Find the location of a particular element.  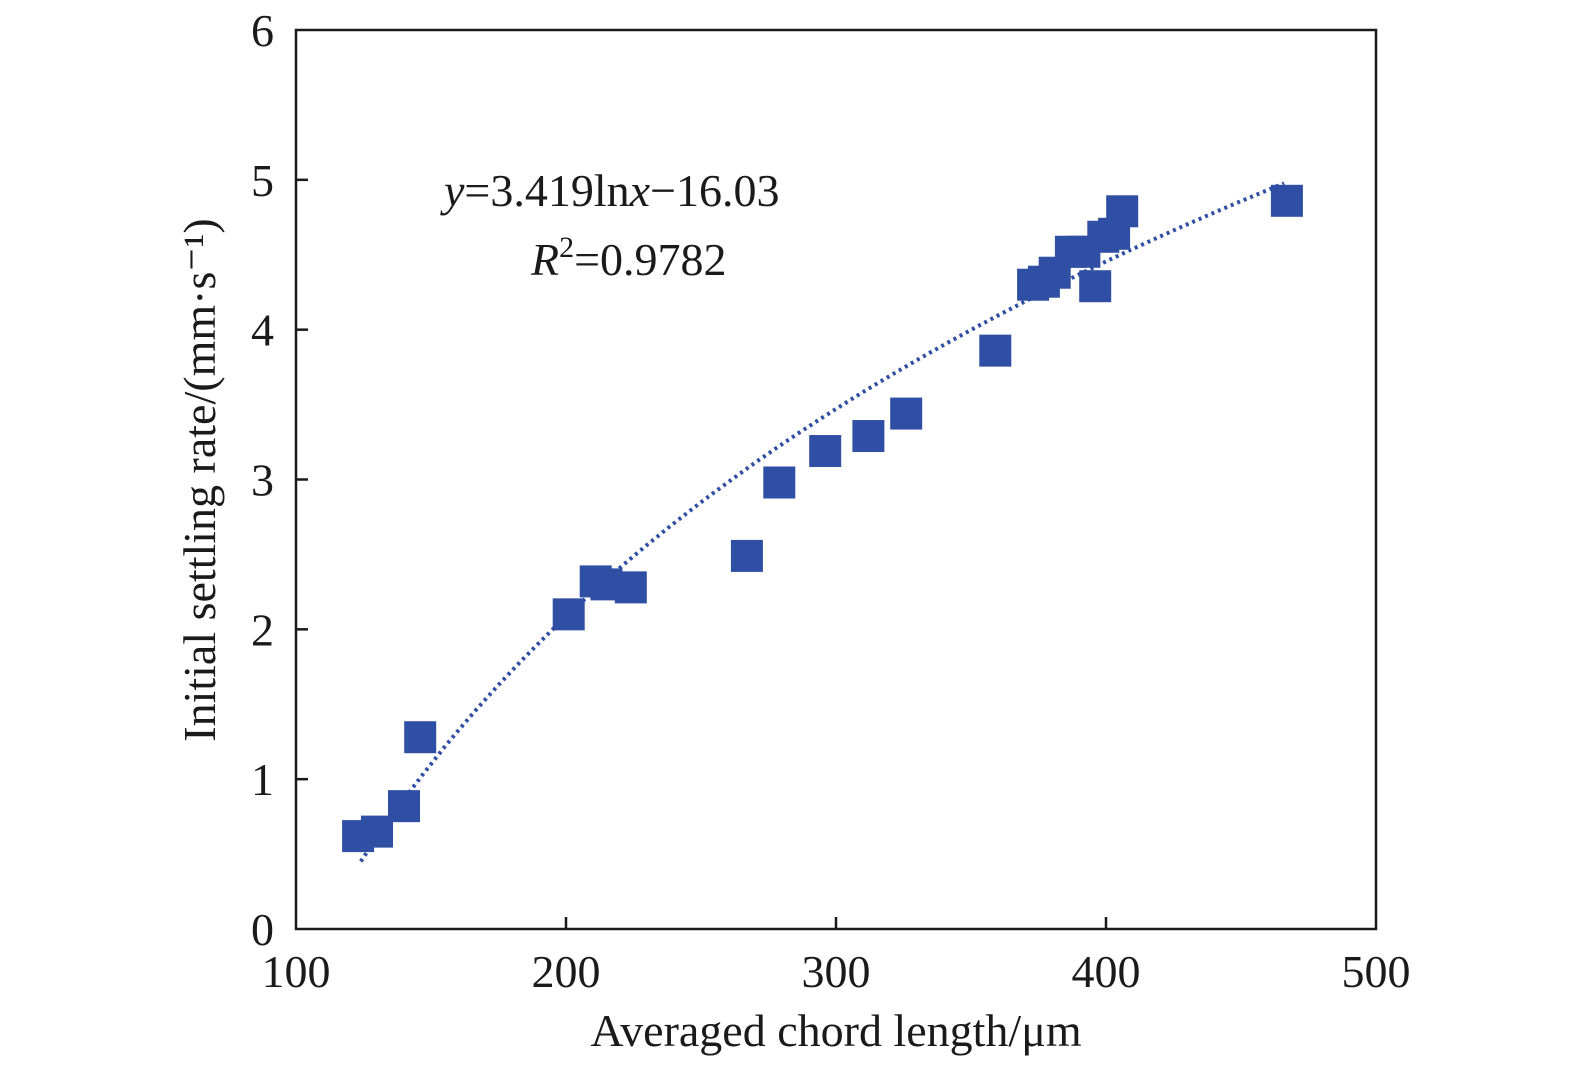

y-axis-title: Initial settling rate/(mm·s⁻¹) is located at coordinates (199, 480).